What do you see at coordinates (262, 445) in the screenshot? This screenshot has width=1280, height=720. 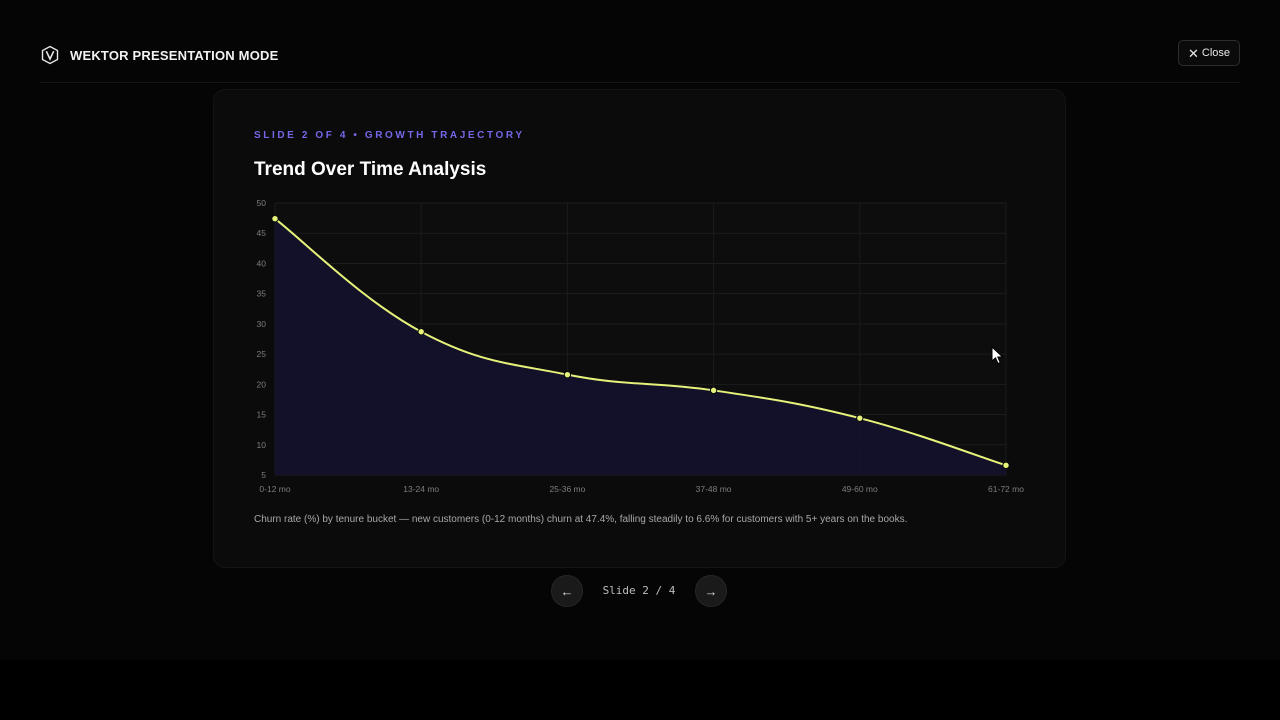 I see `y-tick-label: 10` at bounding box center [262, 445].